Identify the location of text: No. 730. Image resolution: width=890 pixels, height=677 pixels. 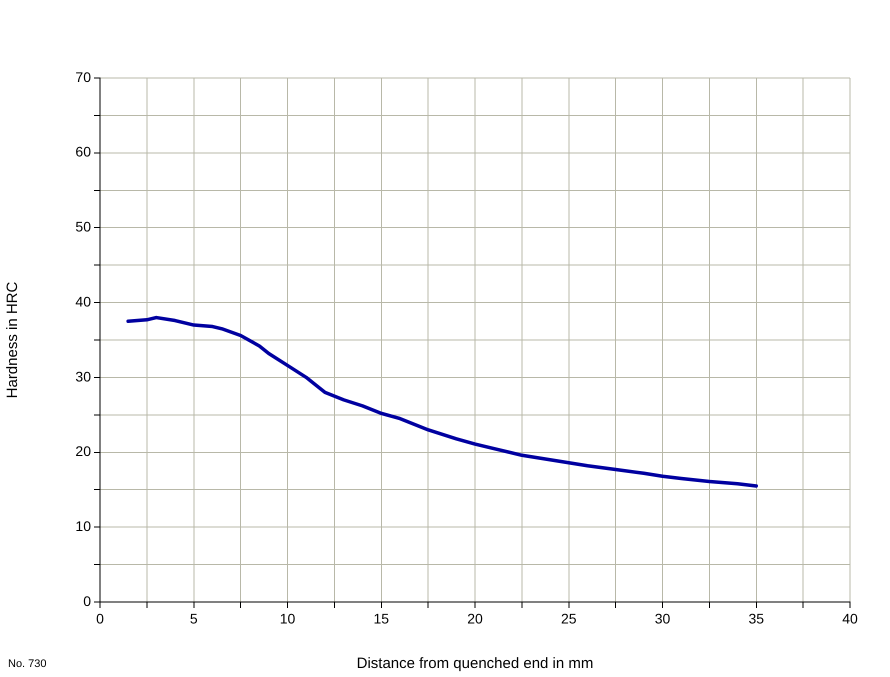
(27, 664).